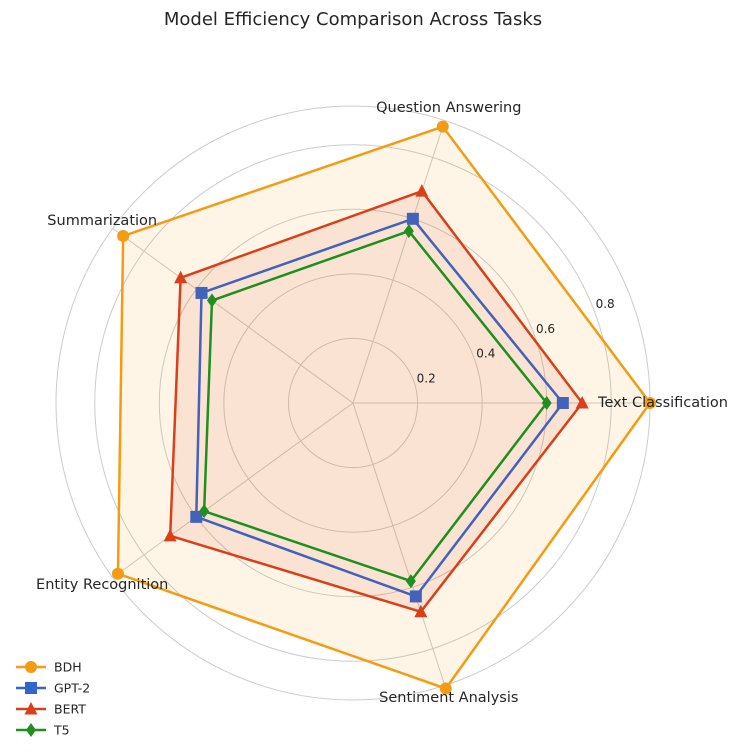 This screenshot has width=752, height=754. I want to click on point-t5-text-classification, so click(546, 403).